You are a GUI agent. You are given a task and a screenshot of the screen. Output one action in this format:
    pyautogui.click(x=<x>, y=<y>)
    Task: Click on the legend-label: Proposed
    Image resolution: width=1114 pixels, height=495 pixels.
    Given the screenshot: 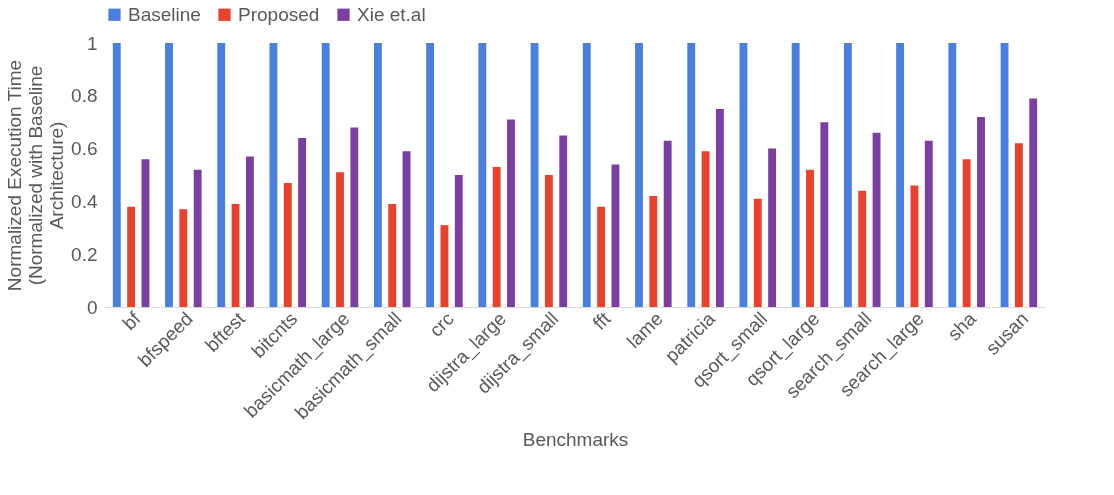 What is the action you would take?
    pyautogui.click(x=279, y=14)
    